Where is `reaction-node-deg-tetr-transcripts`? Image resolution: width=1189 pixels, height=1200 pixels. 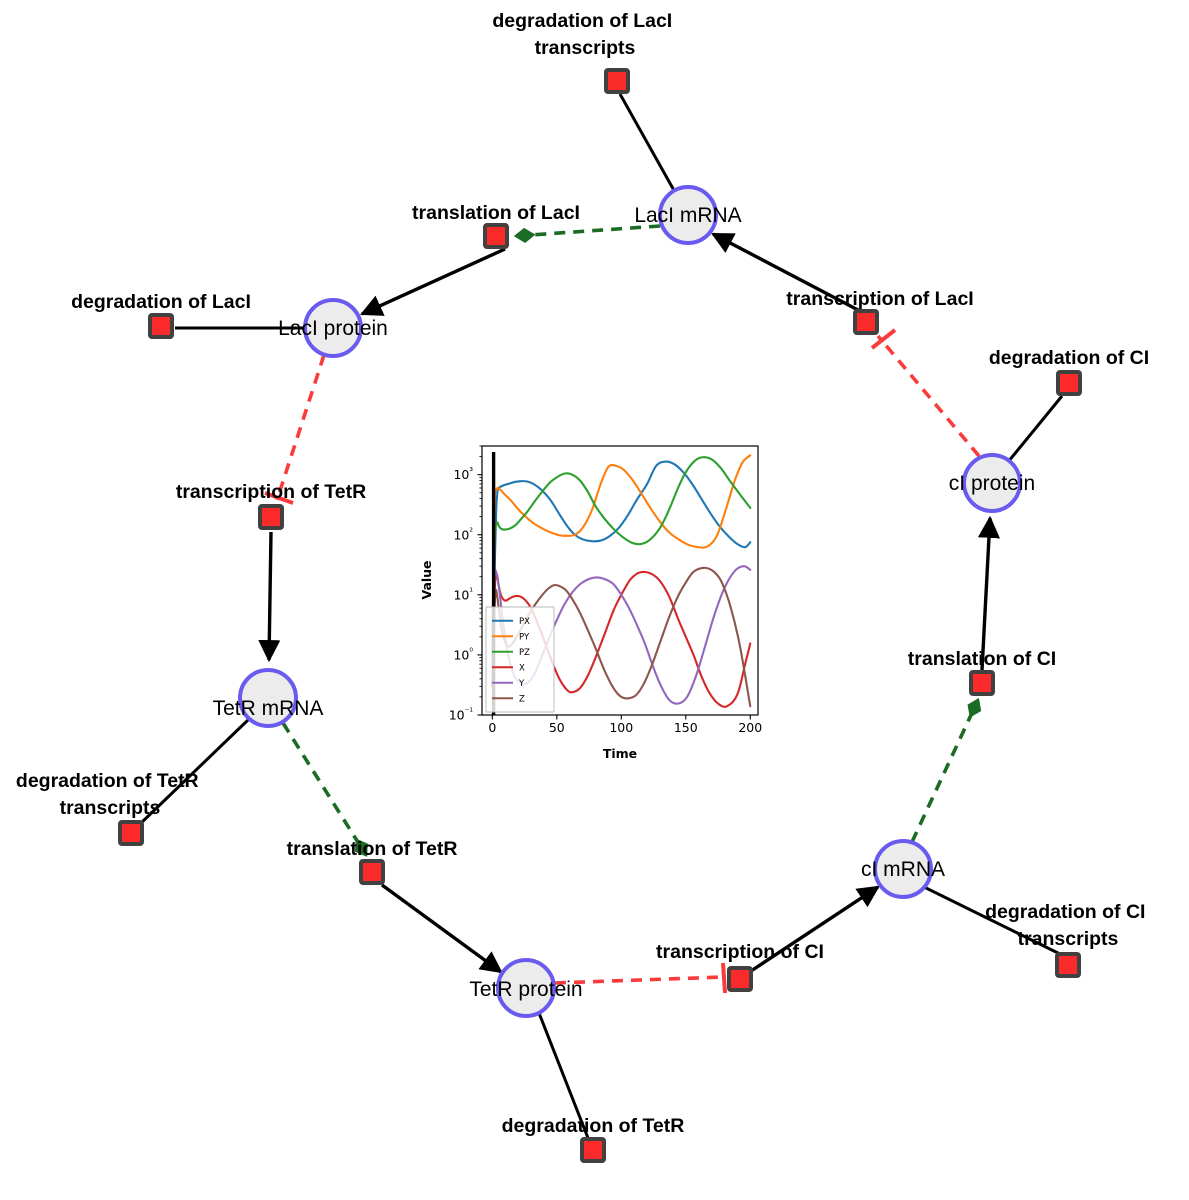 reaction-node-deg-tetr-transcripts is located at coordinates (131, 833).